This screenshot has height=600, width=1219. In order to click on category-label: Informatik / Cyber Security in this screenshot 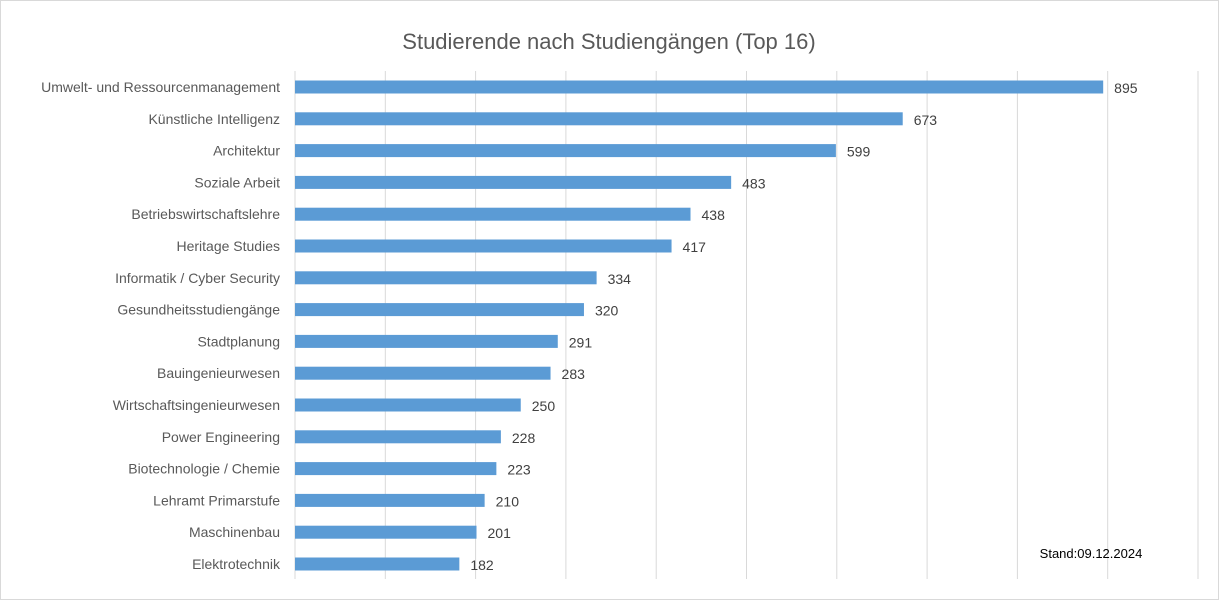, I will do `click(197, 278)`.